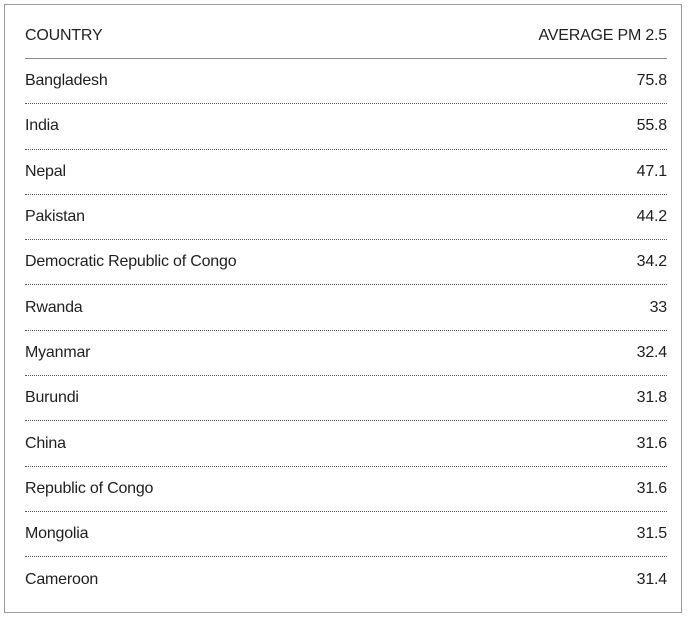 This screenshot has height=623, width=689. What do you see at coordinates (55, 217) in the screenshot?
I see `cell-country: Pakistan` at bounding box center [55, 217].